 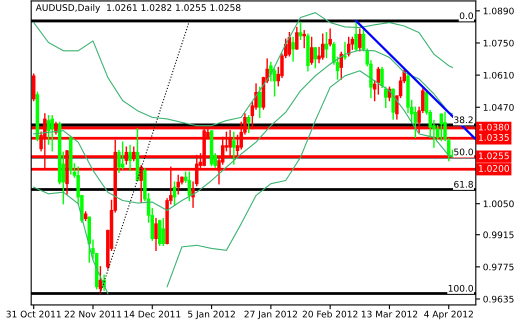 I want to click on ref-line-label: 1.0255, so click(x=494, y=156).